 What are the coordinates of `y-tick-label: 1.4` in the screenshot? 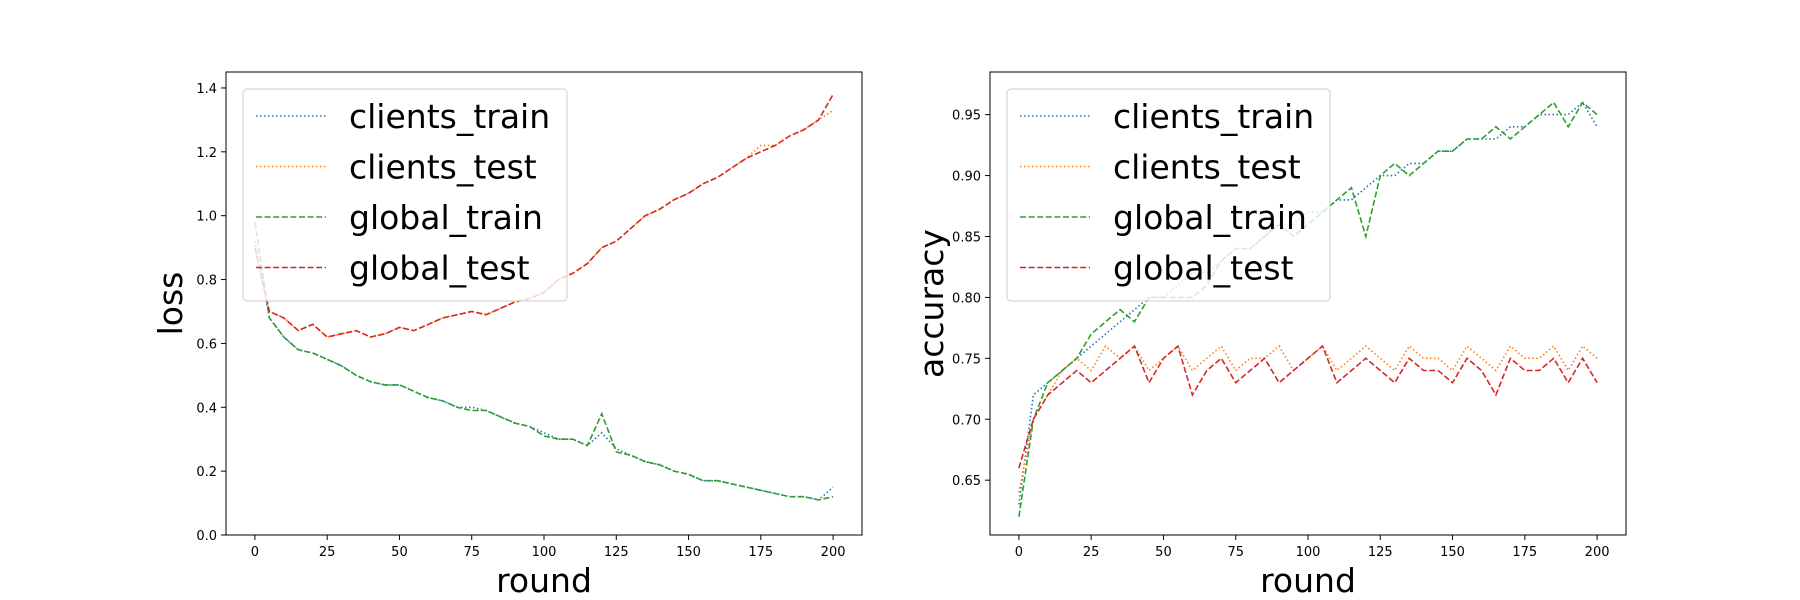 It's located at (206, 89).